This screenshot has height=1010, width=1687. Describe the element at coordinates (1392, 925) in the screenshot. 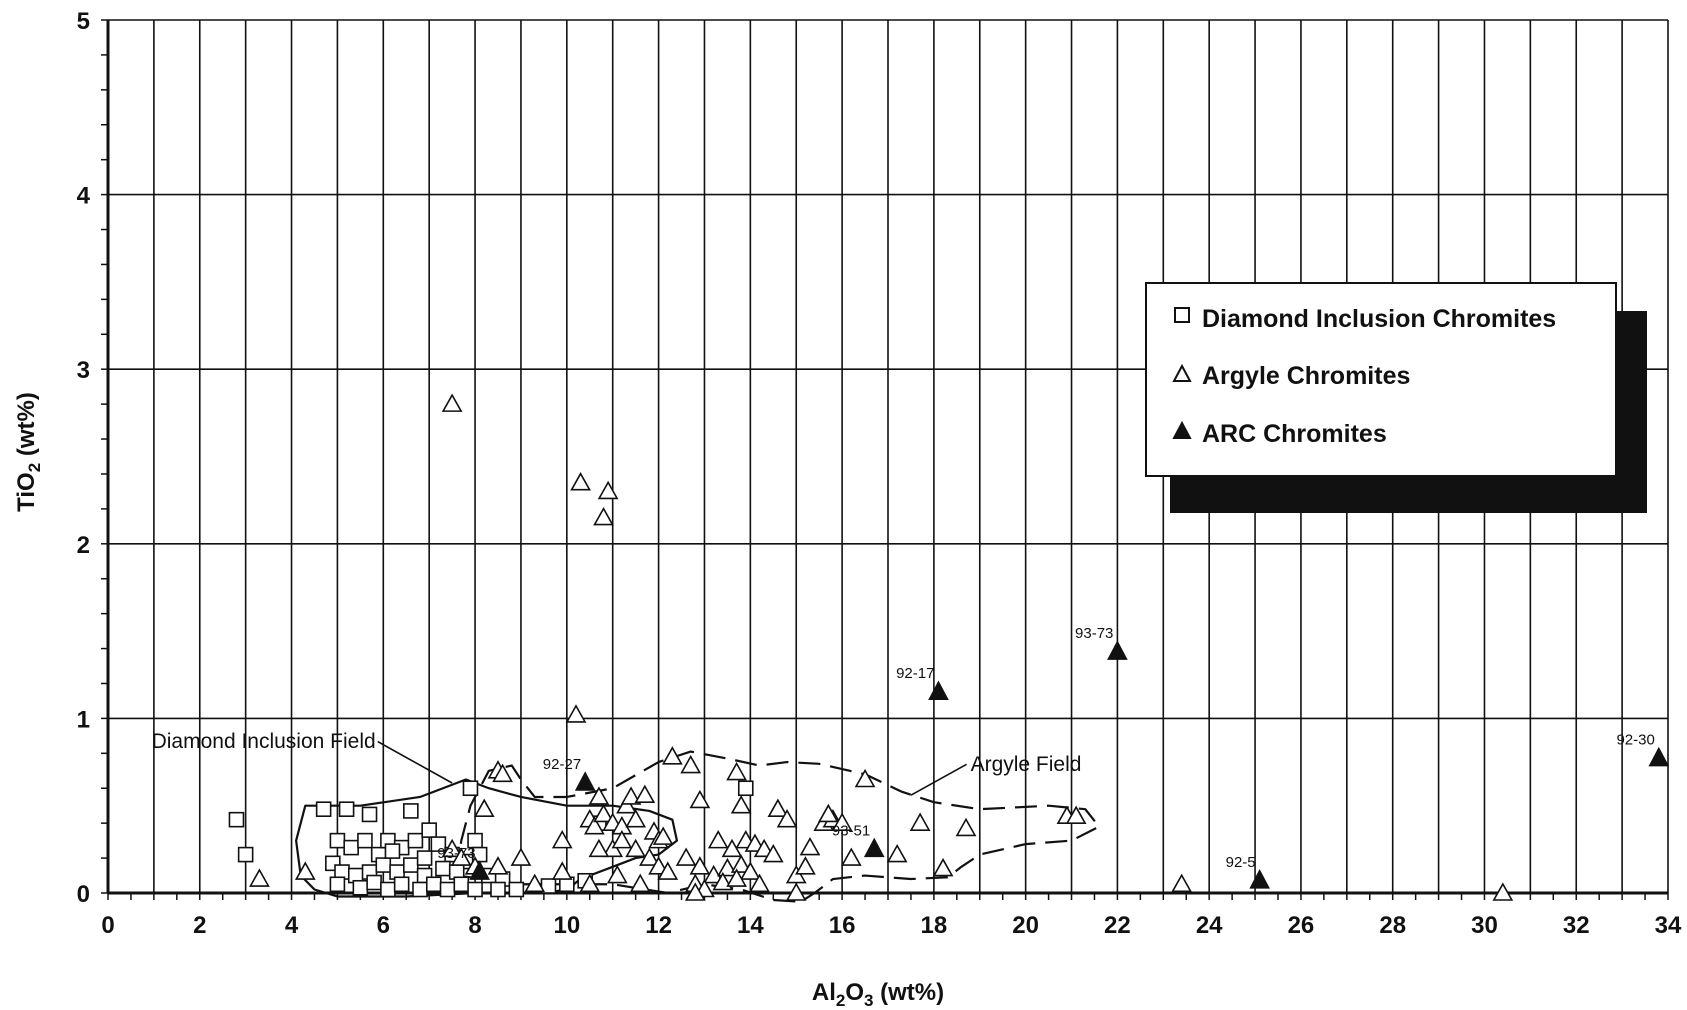

I see `x-tick-label: 28` at that location.